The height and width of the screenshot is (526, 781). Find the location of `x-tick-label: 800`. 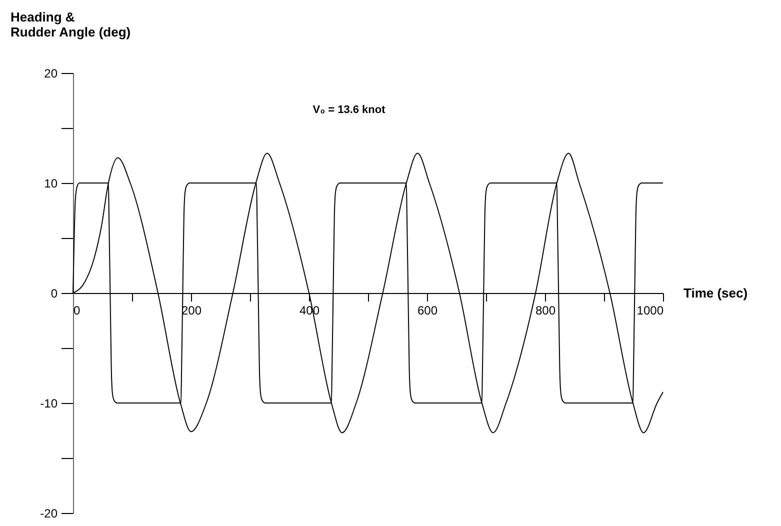

x-tick-label: 800 is located at coordinates (545, 311).